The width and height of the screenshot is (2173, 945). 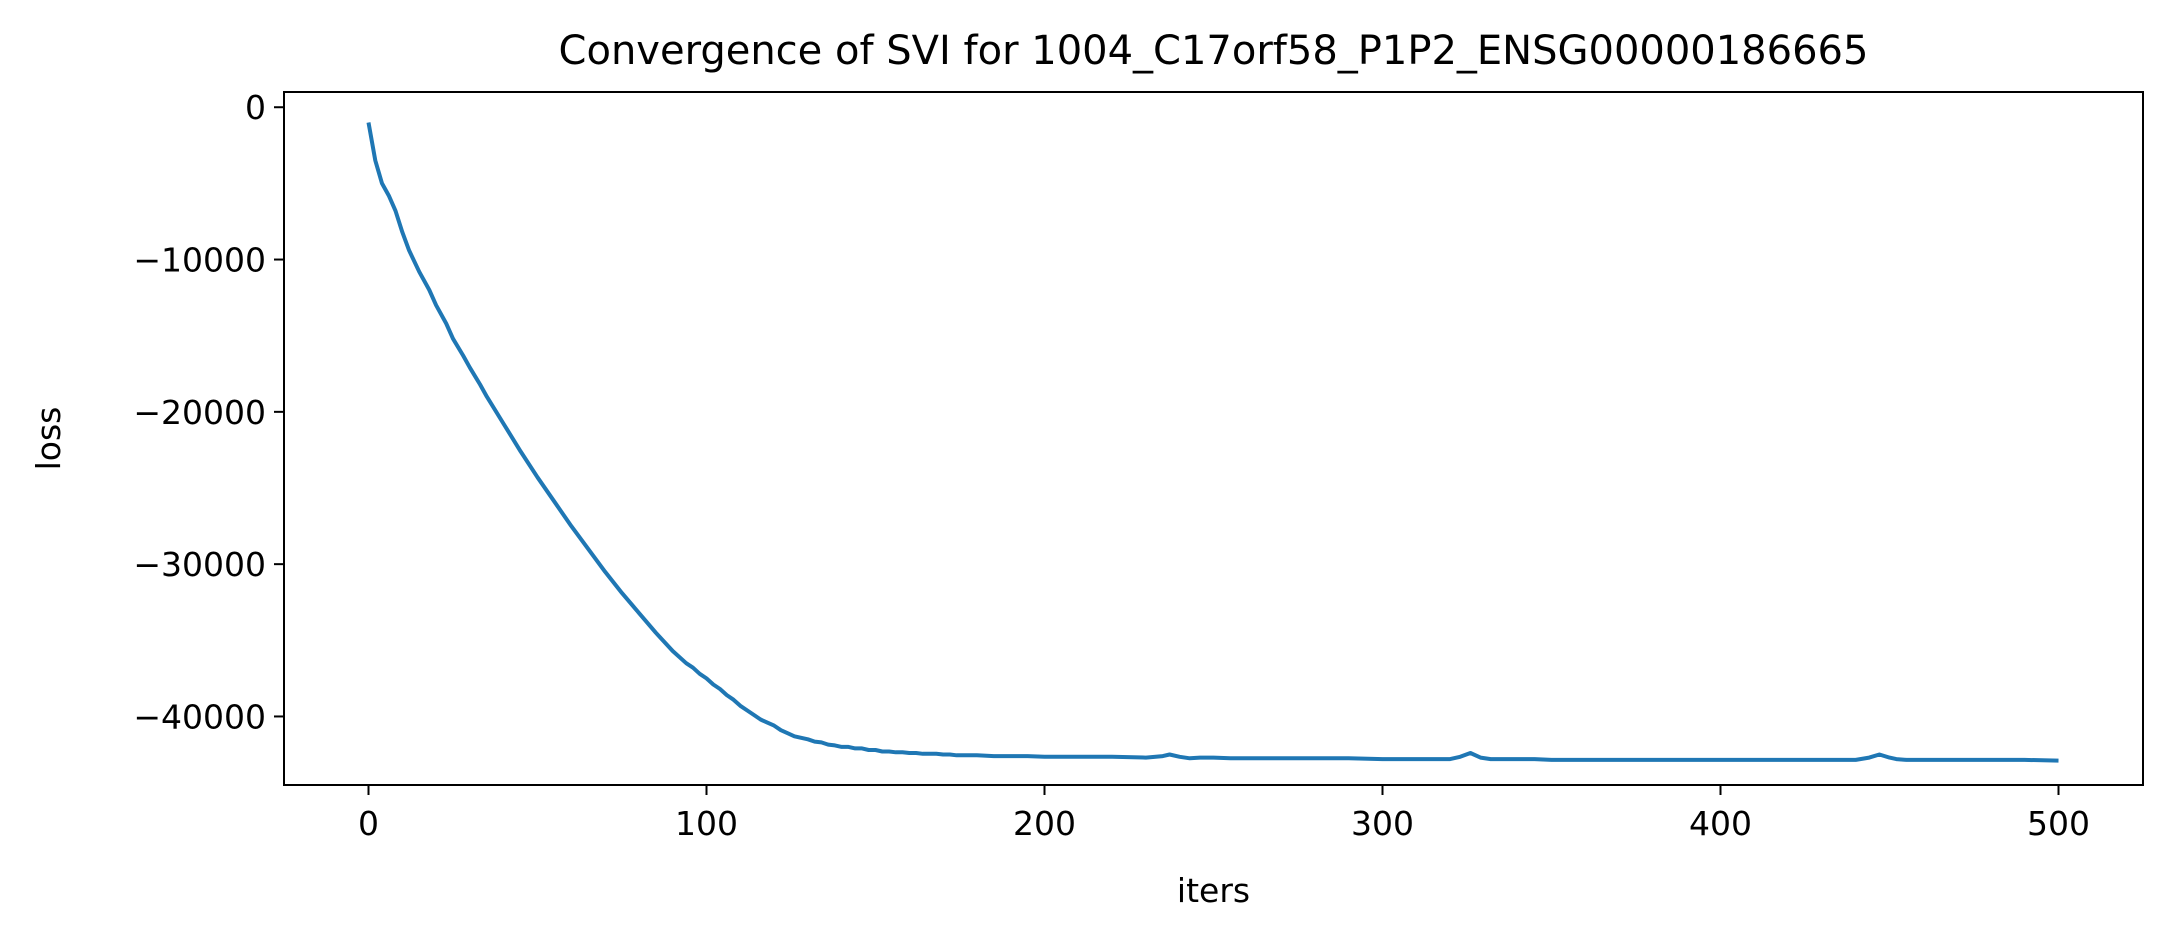 I want to click on x-axis: 0 100 200 300 400 500, so click(x=1224, y=814).